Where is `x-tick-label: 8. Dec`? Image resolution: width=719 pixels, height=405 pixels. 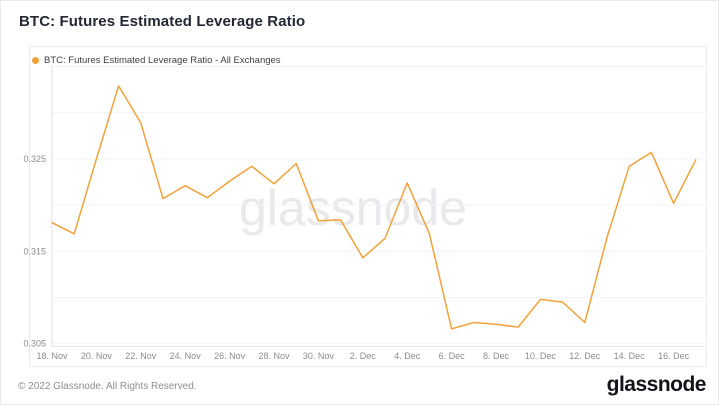 x-tick-label: 8. Dec is located at coordinates (496, 356).